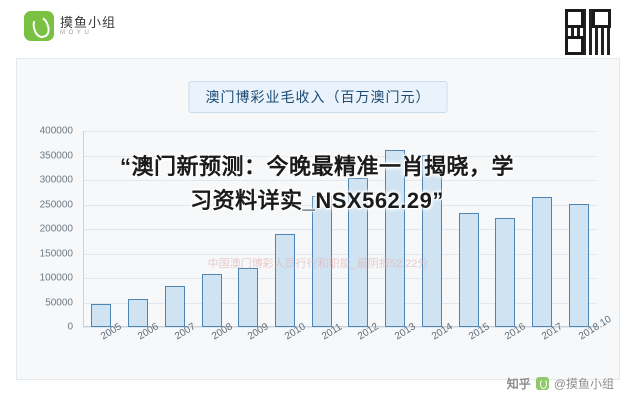  Describe the element at coordinates (56, 180) in the screenshot. I see `y-tick-label: 300000` at that location.